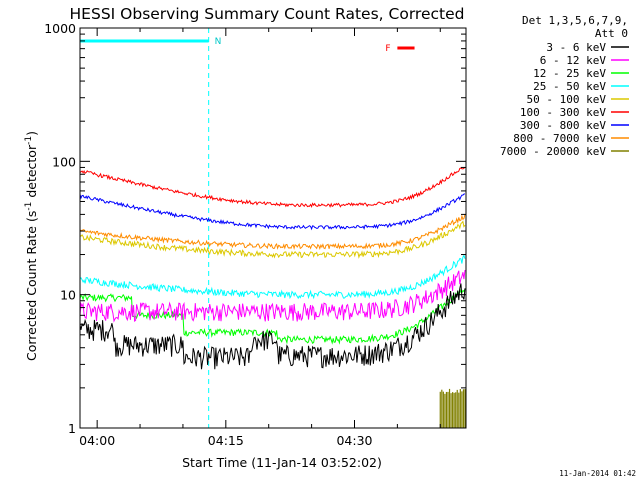 The width and height of the screenshot is (640, 480). Describe the element at coordinates (273, 212) in the screenshot. I see `series-line-300-800kev` at that location.